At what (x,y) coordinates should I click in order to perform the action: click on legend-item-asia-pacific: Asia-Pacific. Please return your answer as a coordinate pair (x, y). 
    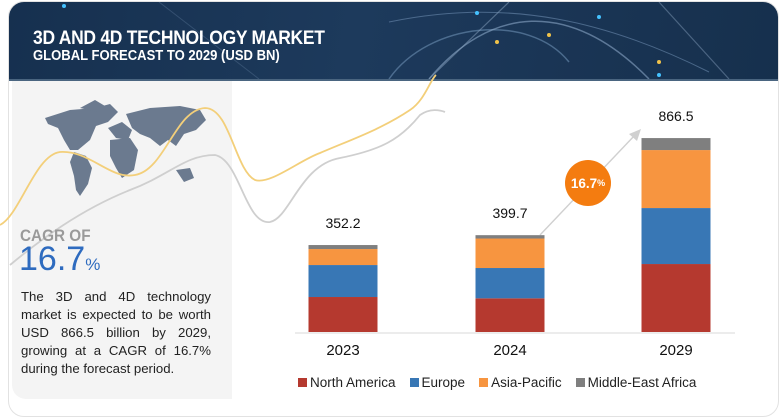
    Looking at the image, I should click on (520, 382).